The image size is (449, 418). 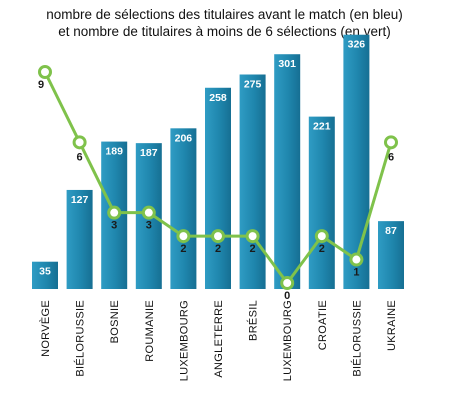 What do you see at coordinates (115, 321) in the screenshot?
I see `x-tick-label: BOSNIE` at bounding box center [115, 321].